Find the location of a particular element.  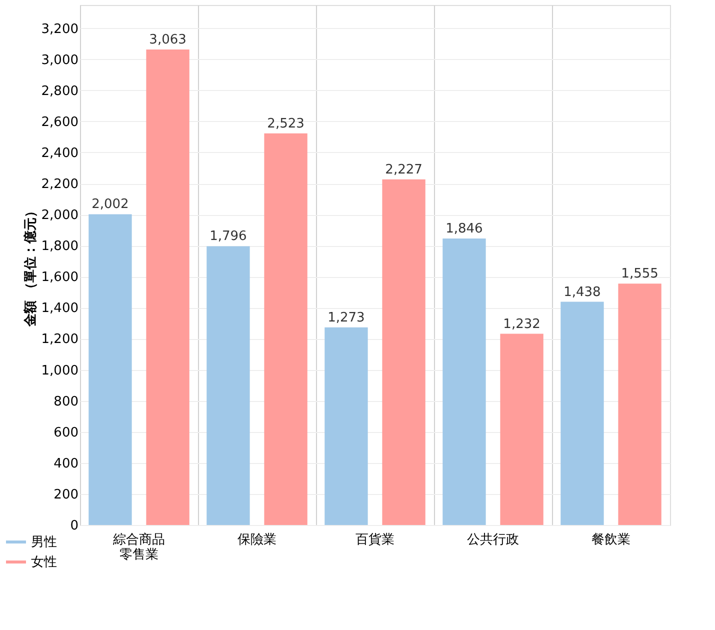

data-label: 1,273 is located at coordinates (346, 318).